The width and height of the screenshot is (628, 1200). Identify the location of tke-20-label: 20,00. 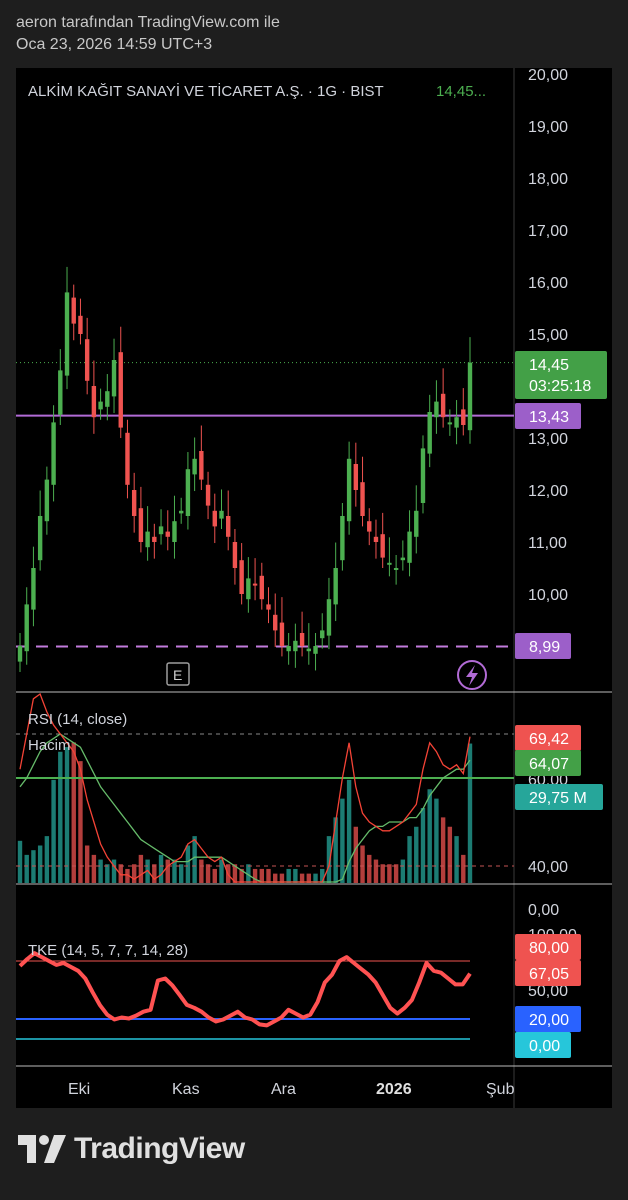
(549, 1020).